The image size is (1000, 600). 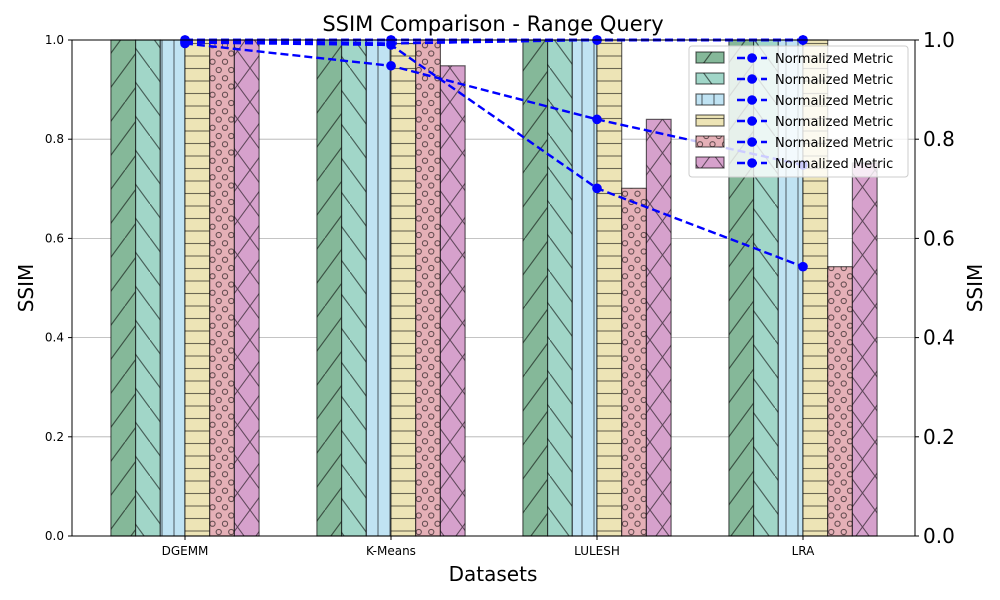 I want to click on chart-title: SSIM Comparison - Range Query, so click(x=492, y=24).